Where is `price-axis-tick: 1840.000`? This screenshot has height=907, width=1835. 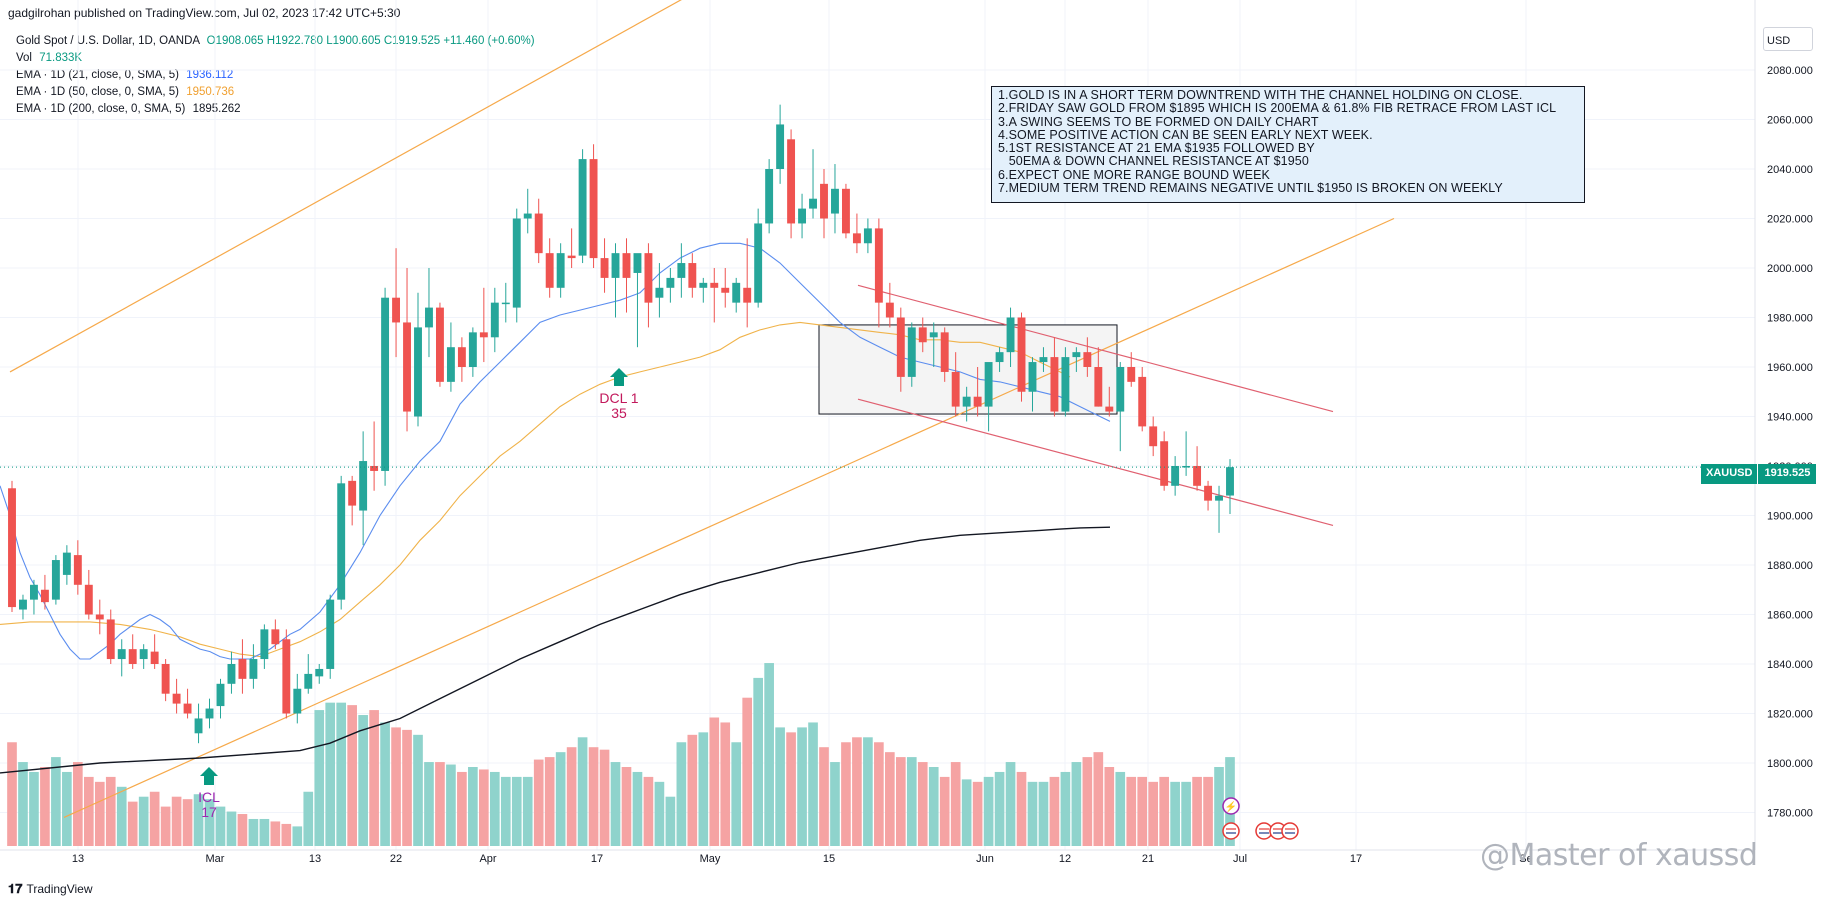 price-axis-tick: 1840.000 is located at coordinates (1790, 665).